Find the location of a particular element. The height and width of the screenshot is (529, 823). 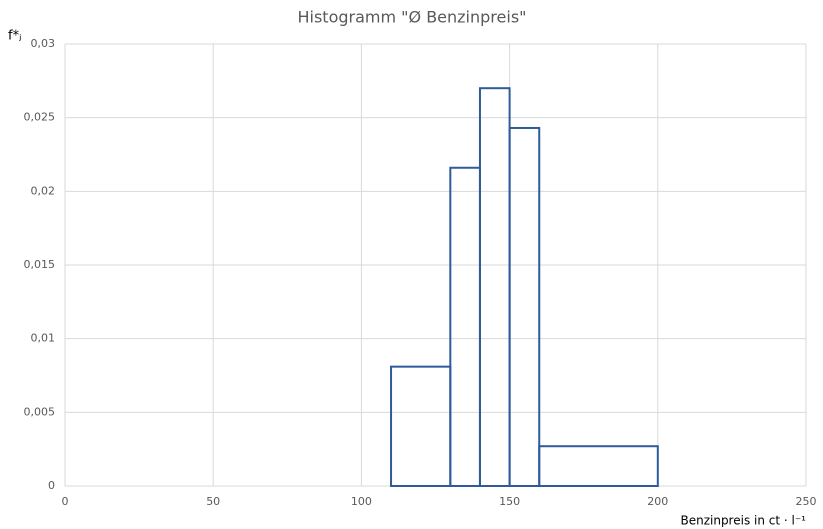

y-tick-label: 0,03 is located at coordinates (43, 43).